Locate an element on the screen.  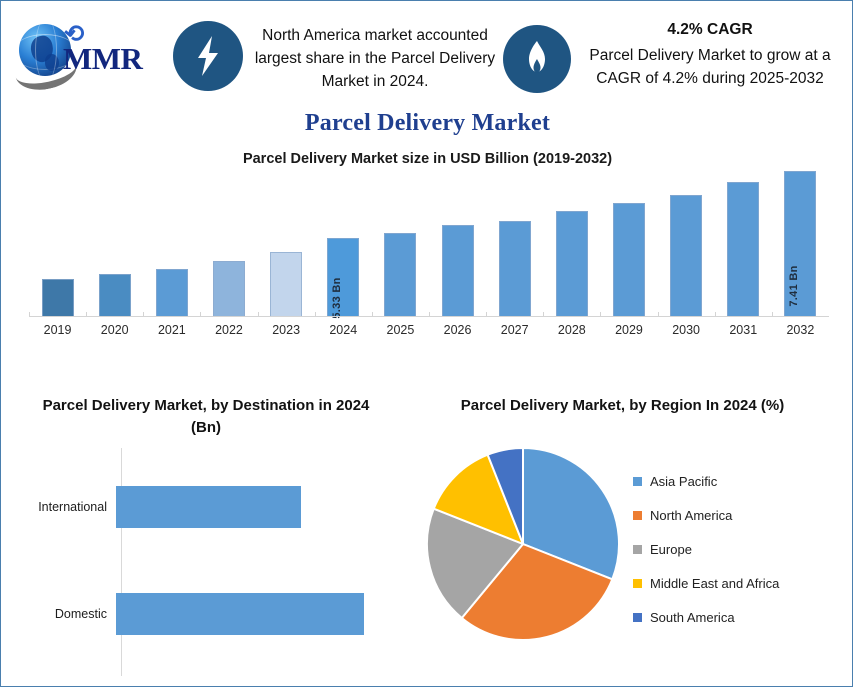
market-size-bar-2025 is located at coordinates (400, 246).